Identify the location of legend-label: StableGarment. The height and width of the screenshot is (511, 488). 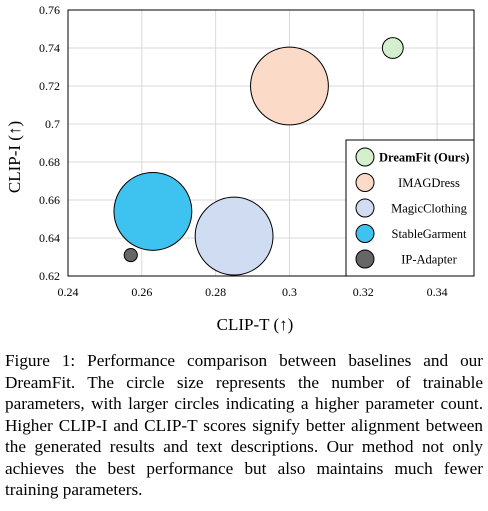
(430, 234).